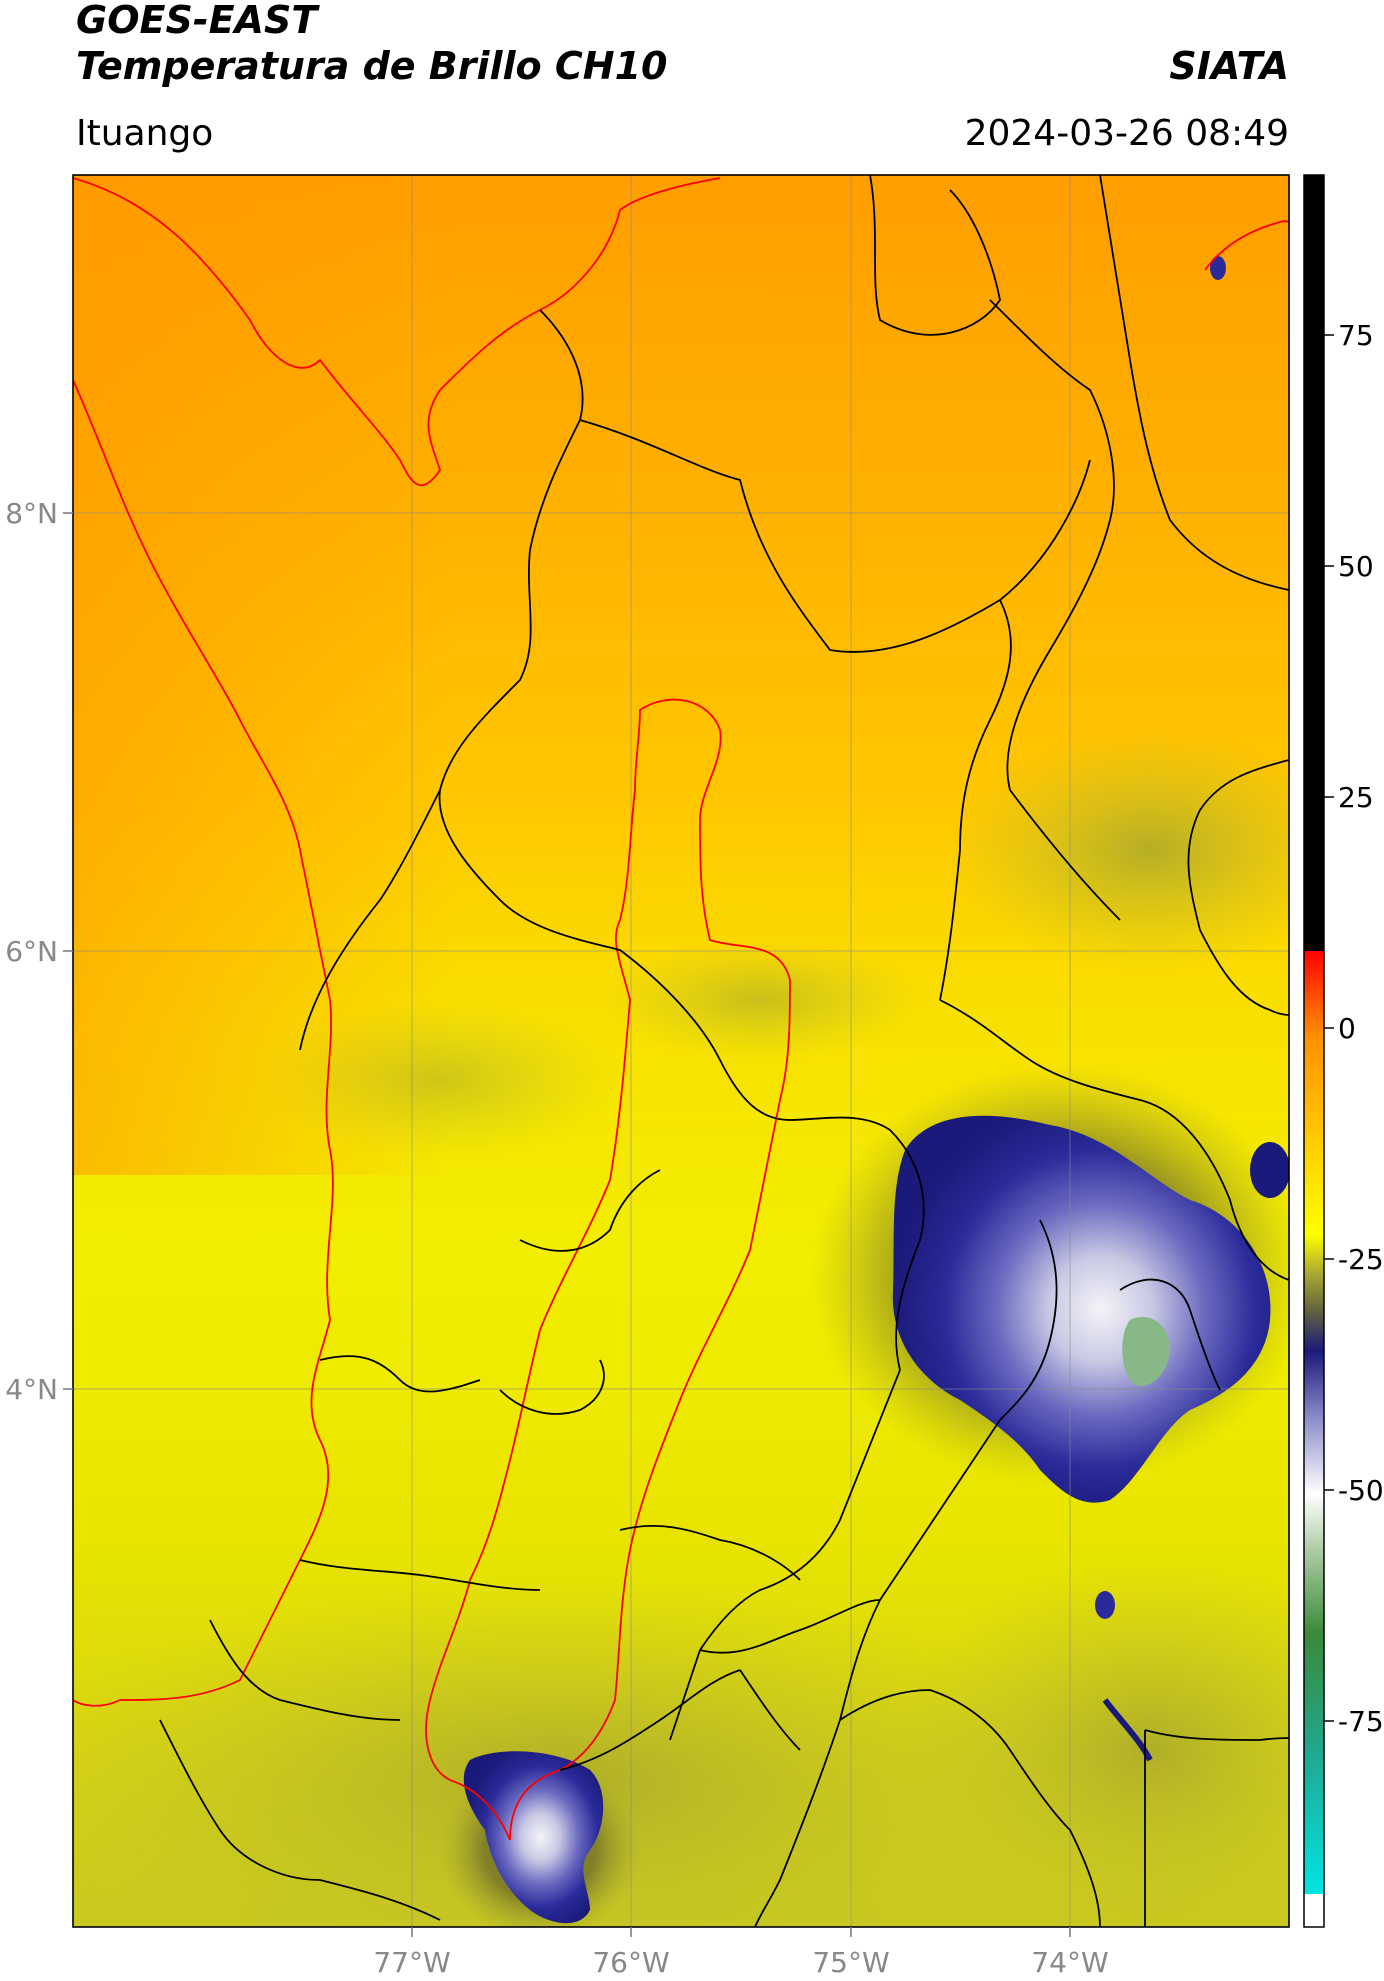  I want to click on lon-tick-74w: 74°W, so click(1069, 1962).